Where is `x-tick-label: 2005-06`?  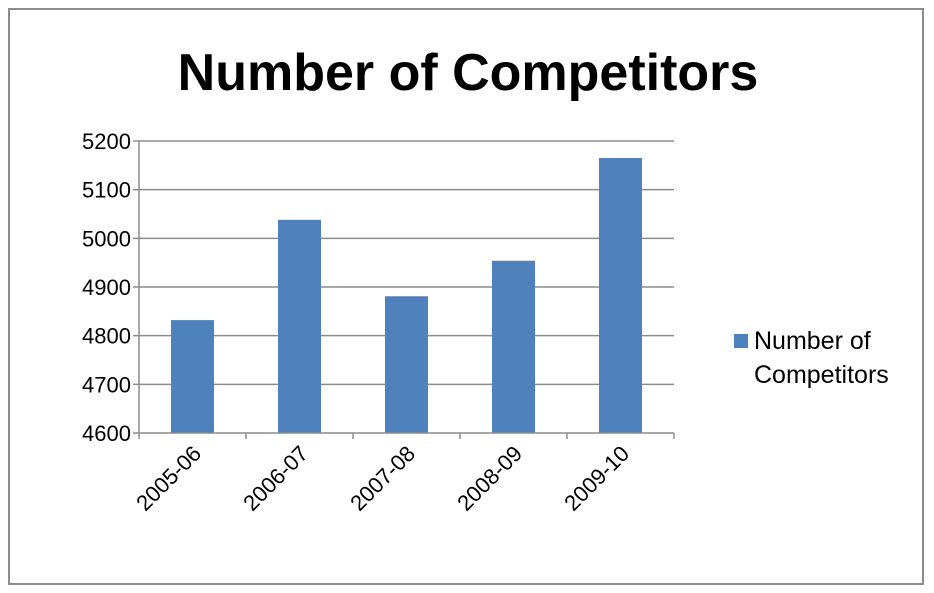 x-tick-label: 2005-06 is located at coordinates (168, 478).